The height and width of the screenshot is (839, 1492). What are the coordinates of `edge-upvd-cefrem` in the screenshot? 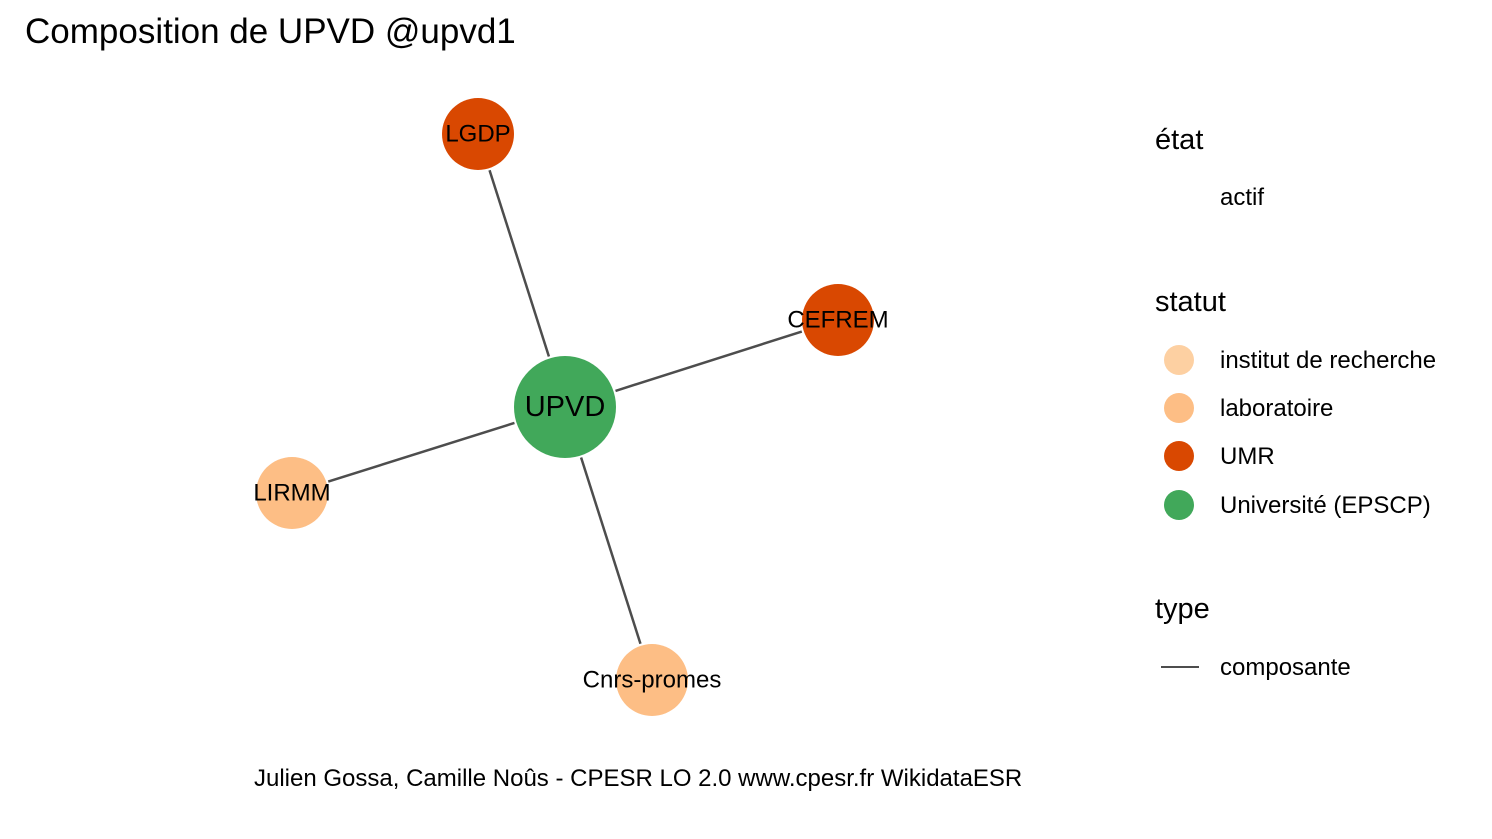 It's located at (709, 361).